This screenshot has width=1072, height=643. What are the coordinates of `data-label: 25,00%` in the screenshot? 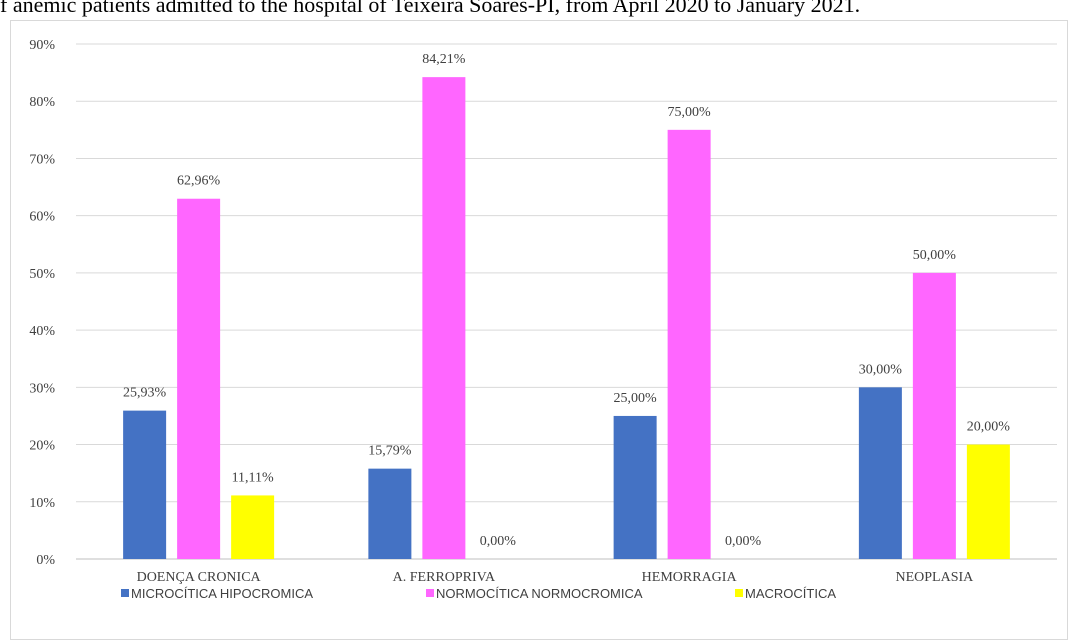 It's located at (636, 398).